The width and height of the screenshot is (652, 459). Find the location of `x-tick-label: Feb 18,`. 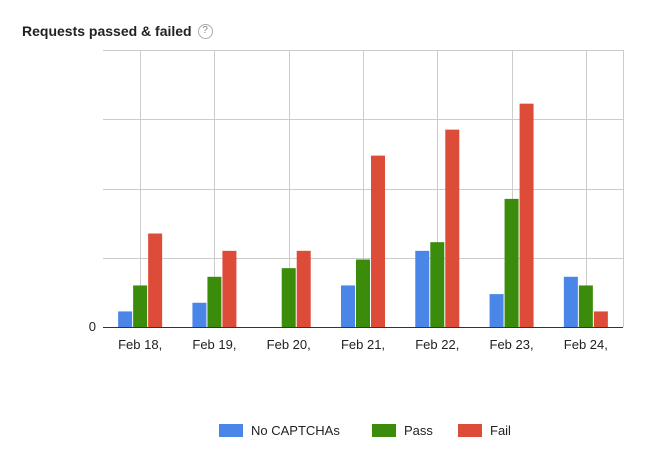

x-tick-label: Feb 18, is located at coordinates (140, 344).